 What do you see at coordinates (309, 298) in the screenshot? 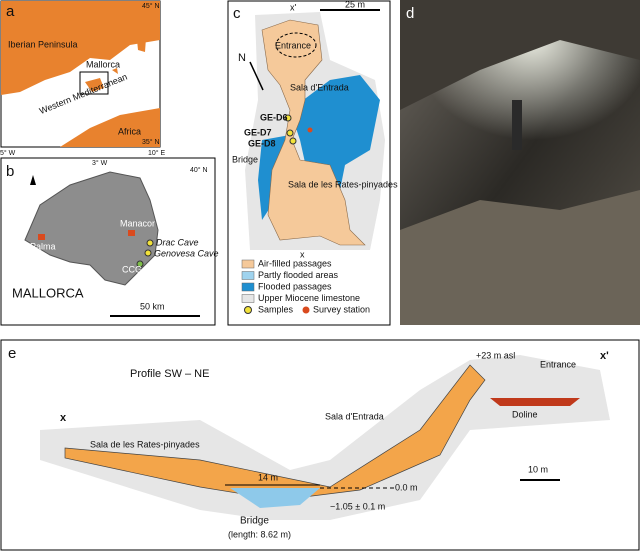
I see `legend-label: Upper Miocene limestone` at bounding box center [309, 298].